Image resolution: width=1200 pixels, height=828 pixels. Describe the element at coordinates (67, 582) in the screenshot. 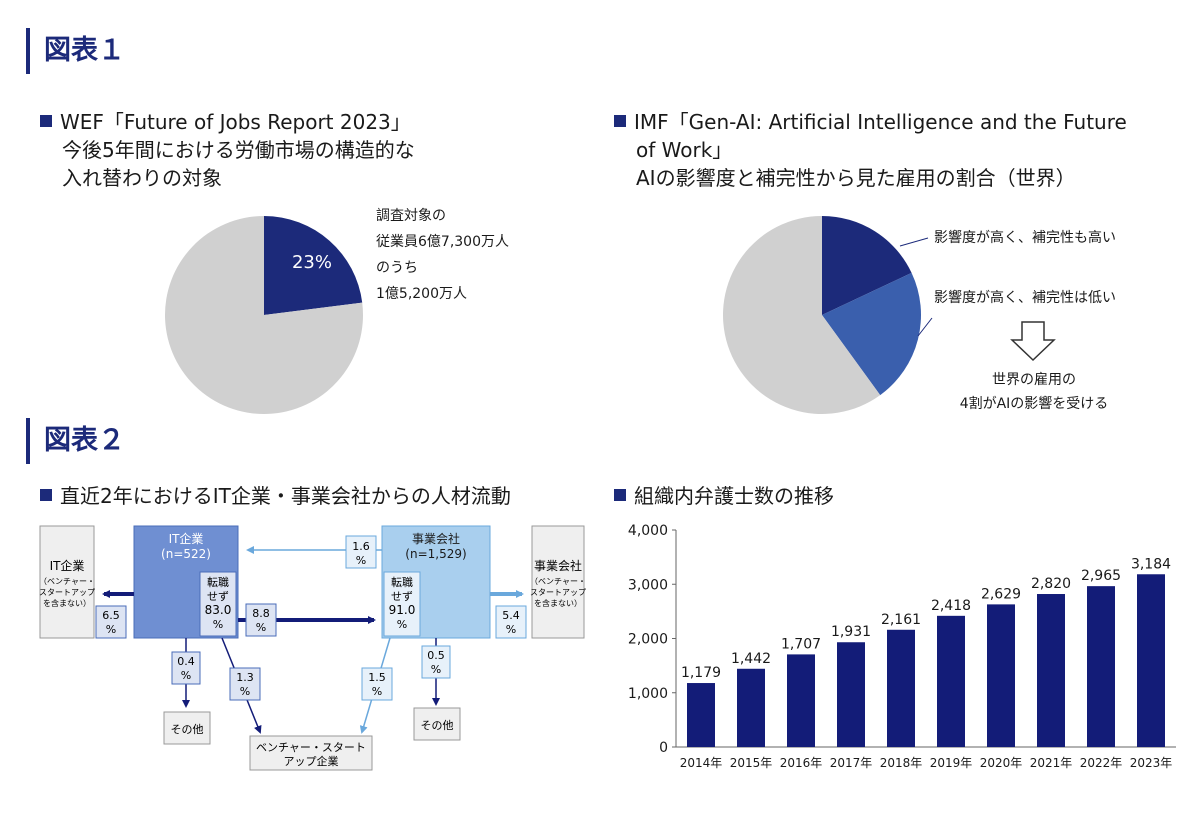

I see `external-it-box` at that location.